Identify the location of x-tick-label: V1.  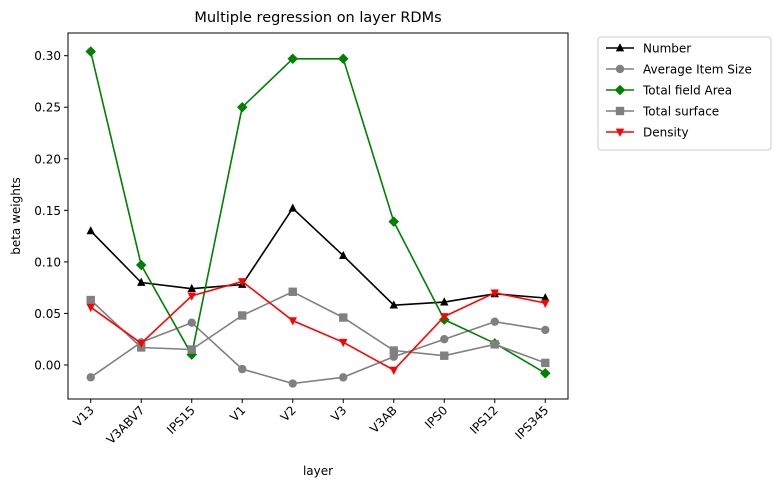
(237, 413).